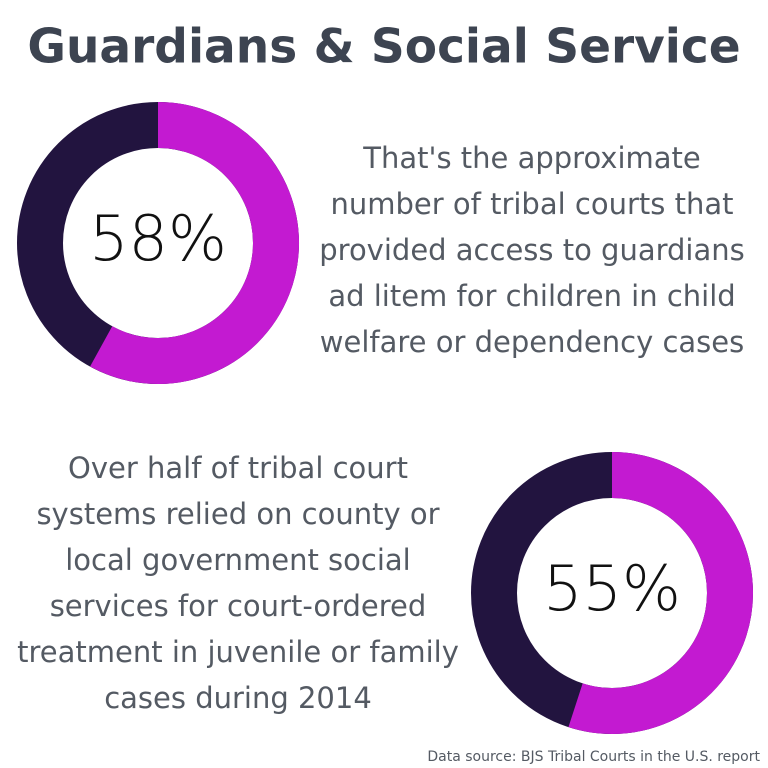 The height and width of the screenshot is (768, 768). I want to click on description-line: local government social, so click(237, 560).